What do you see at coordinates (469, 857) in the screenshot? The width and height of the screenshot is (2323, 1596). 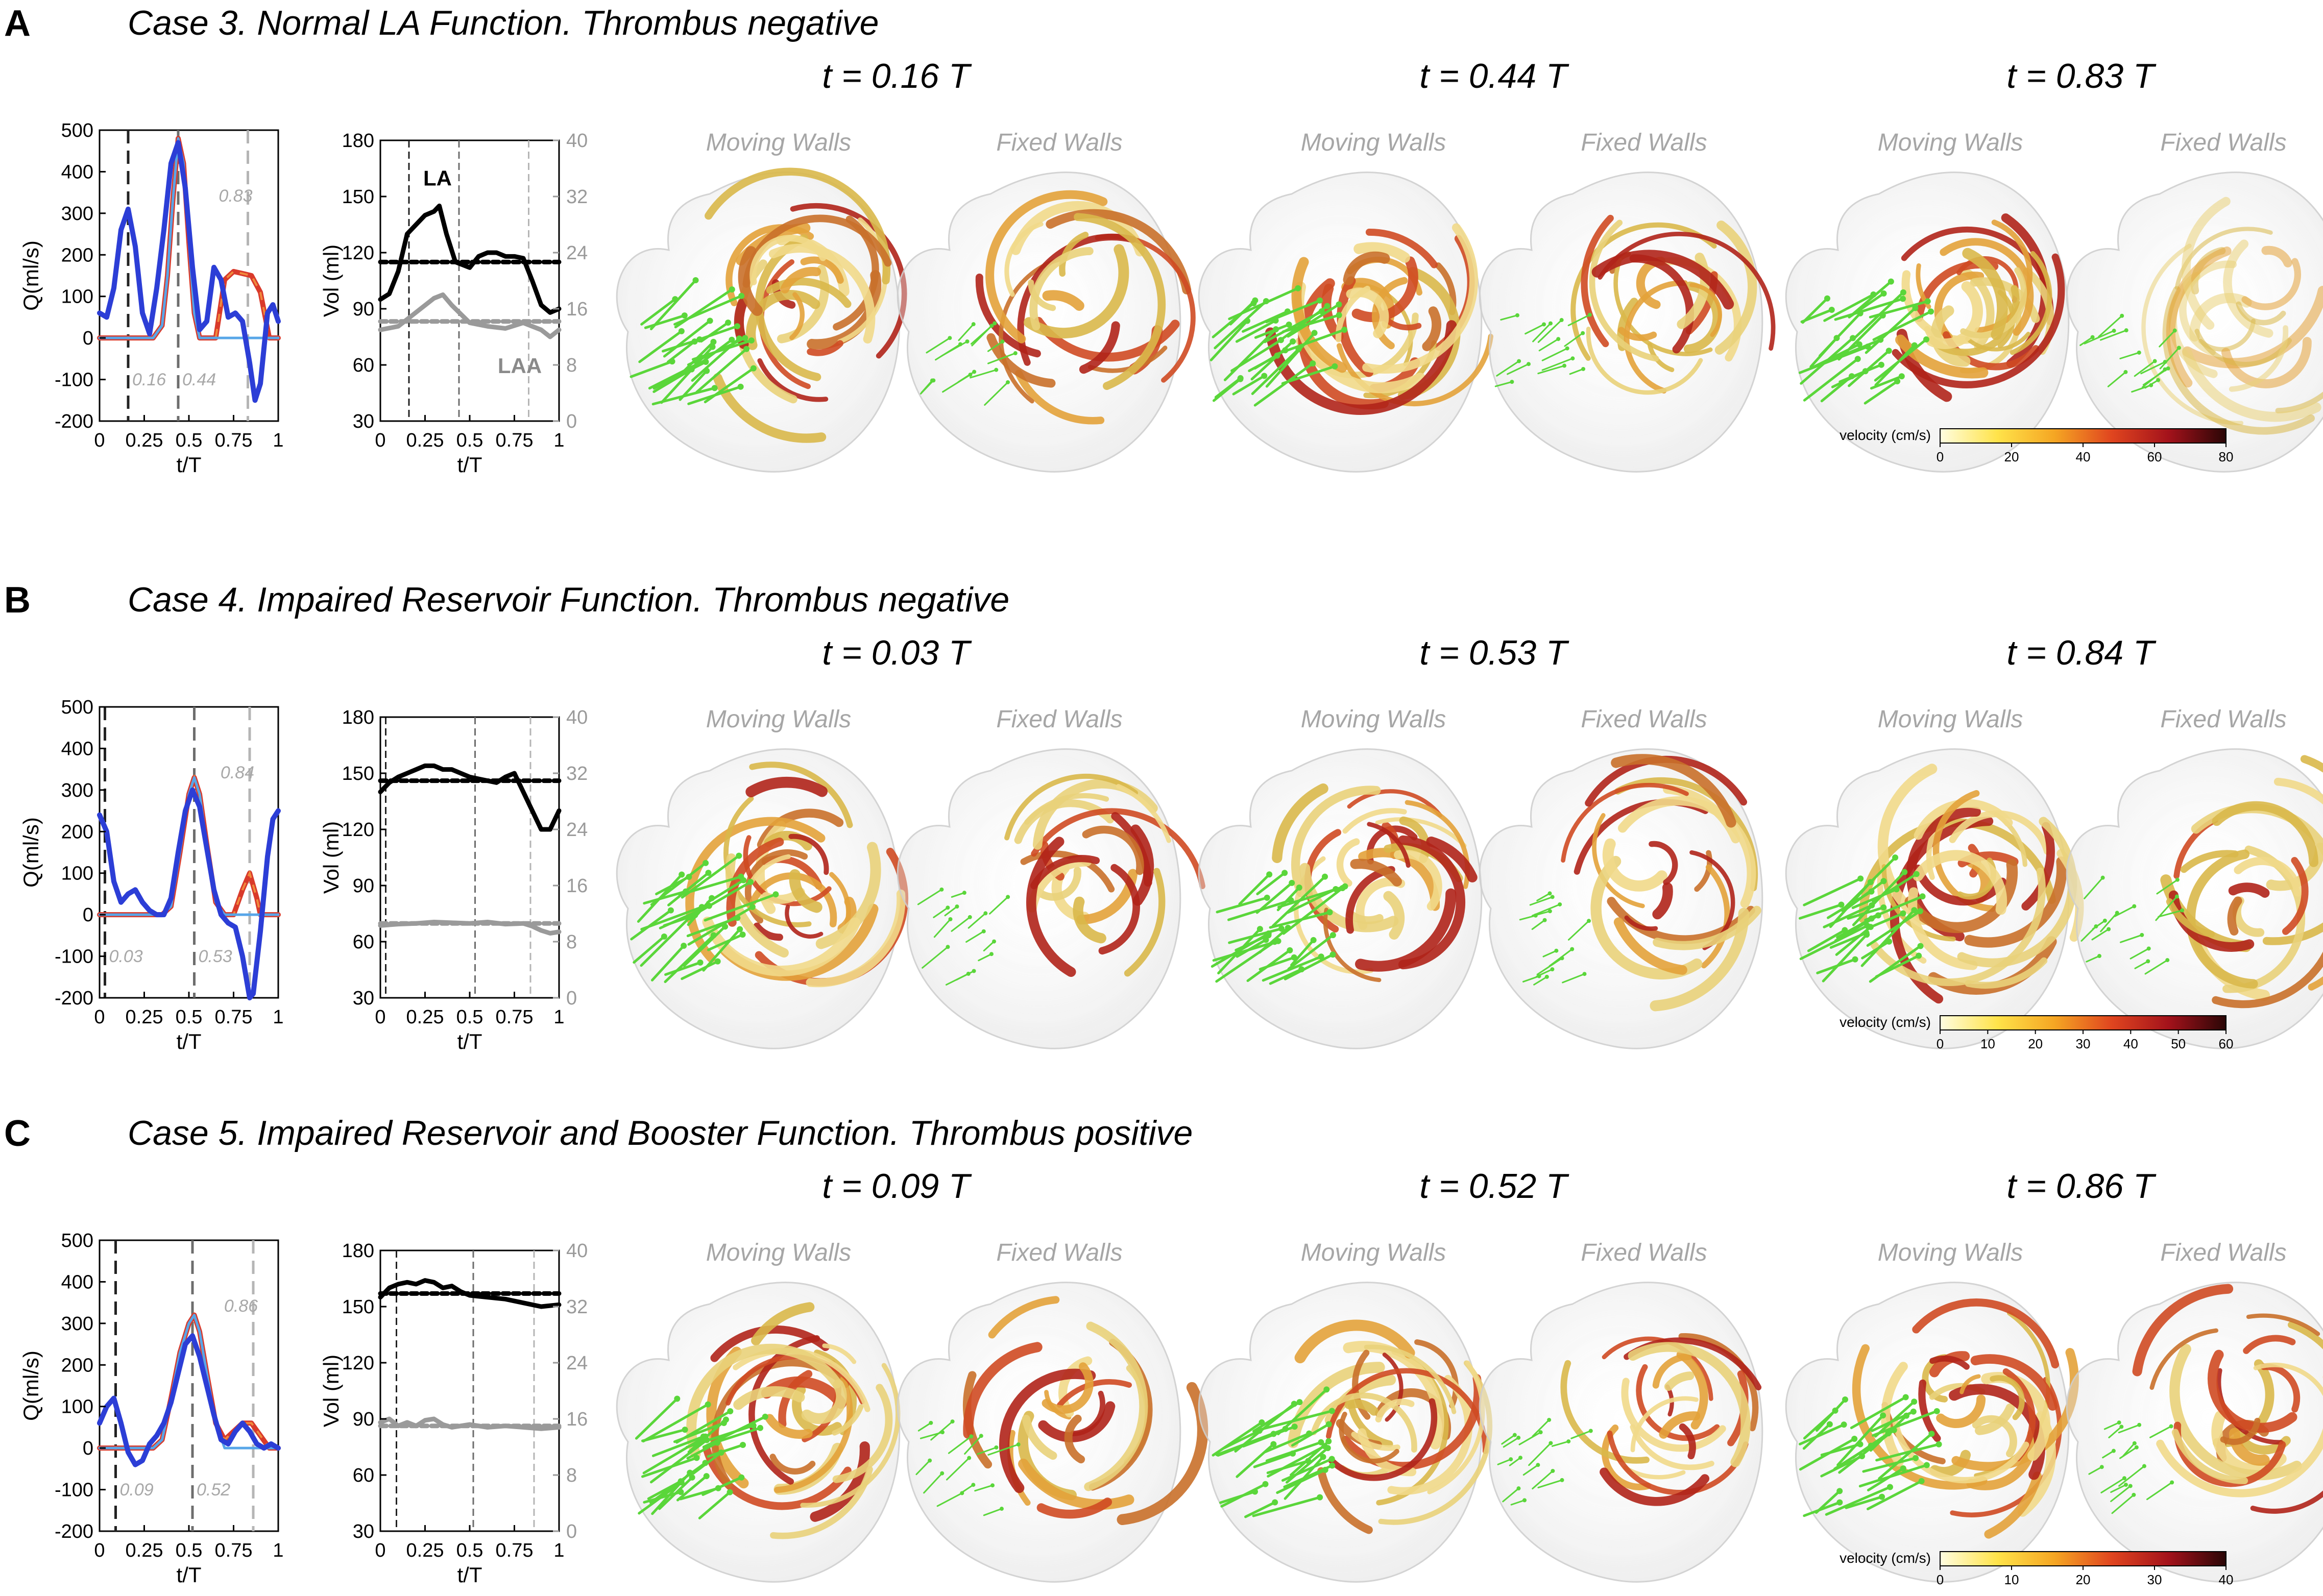 I see `plot-frame` at bounding box center [469, 857].